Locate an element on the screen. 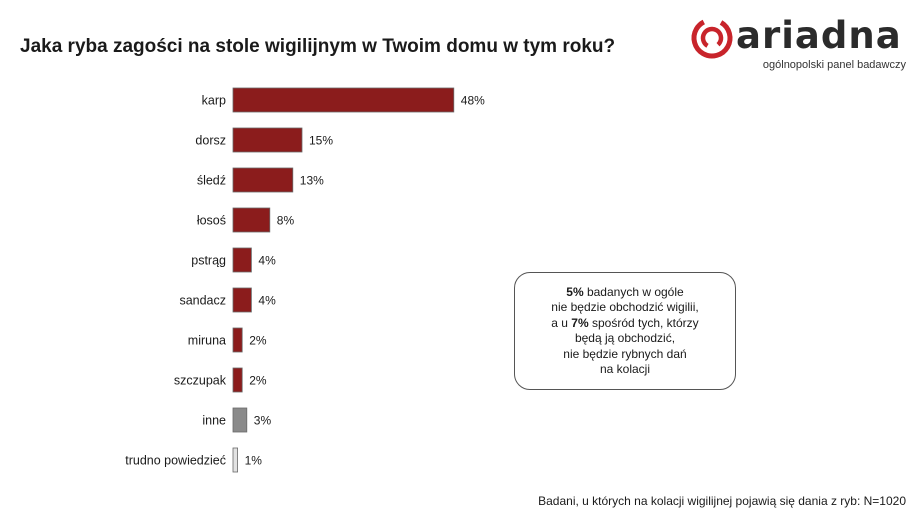 This screenshot has width=922, height=516. ariadna-logo: ariadna ogólnopolski panel badawczy is located at coordinates (802, 44).